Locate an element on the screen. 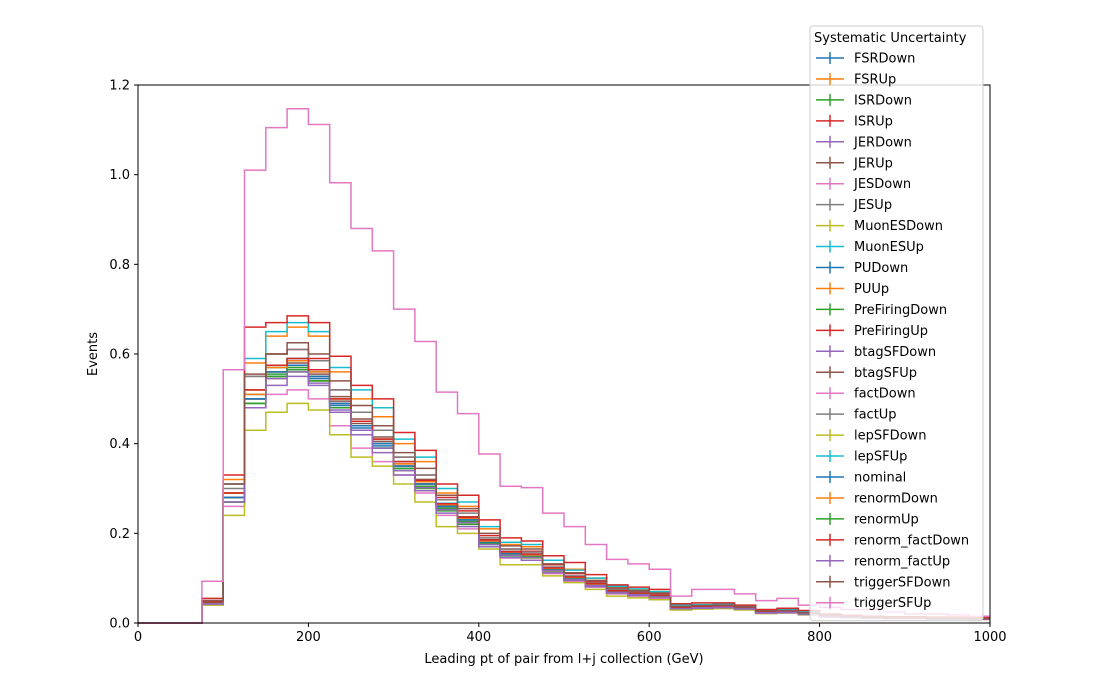  legend-item-btagSFDown: btagSFDown is located at coordinates (876, 352).